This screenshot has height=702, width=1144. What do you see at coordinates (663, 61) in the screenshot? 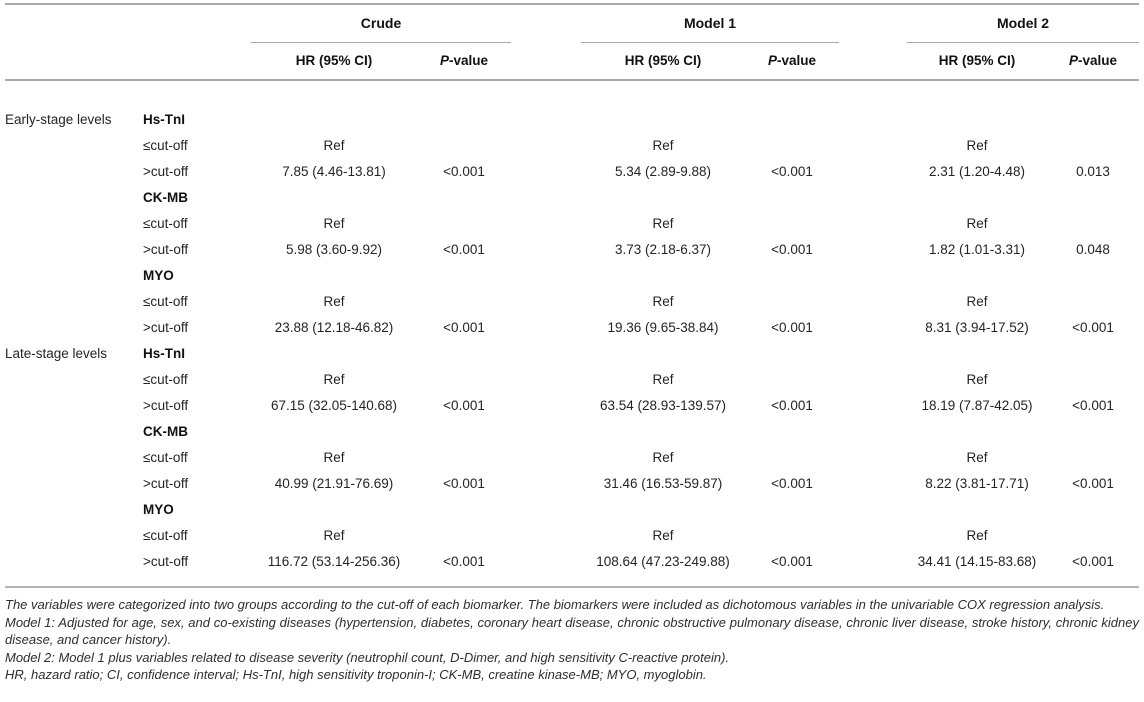
I see `col-header-model1-hr: HR (95% CI)` at bounding box center [663, 61].